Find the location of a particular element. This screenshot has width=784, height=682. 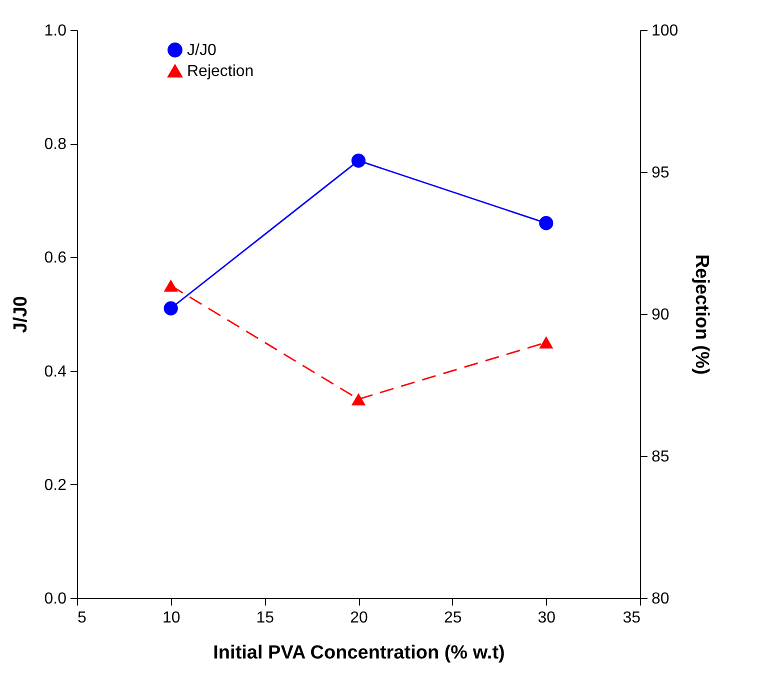

y-tick-label: 0.6 is located at coordinates (55, 258).